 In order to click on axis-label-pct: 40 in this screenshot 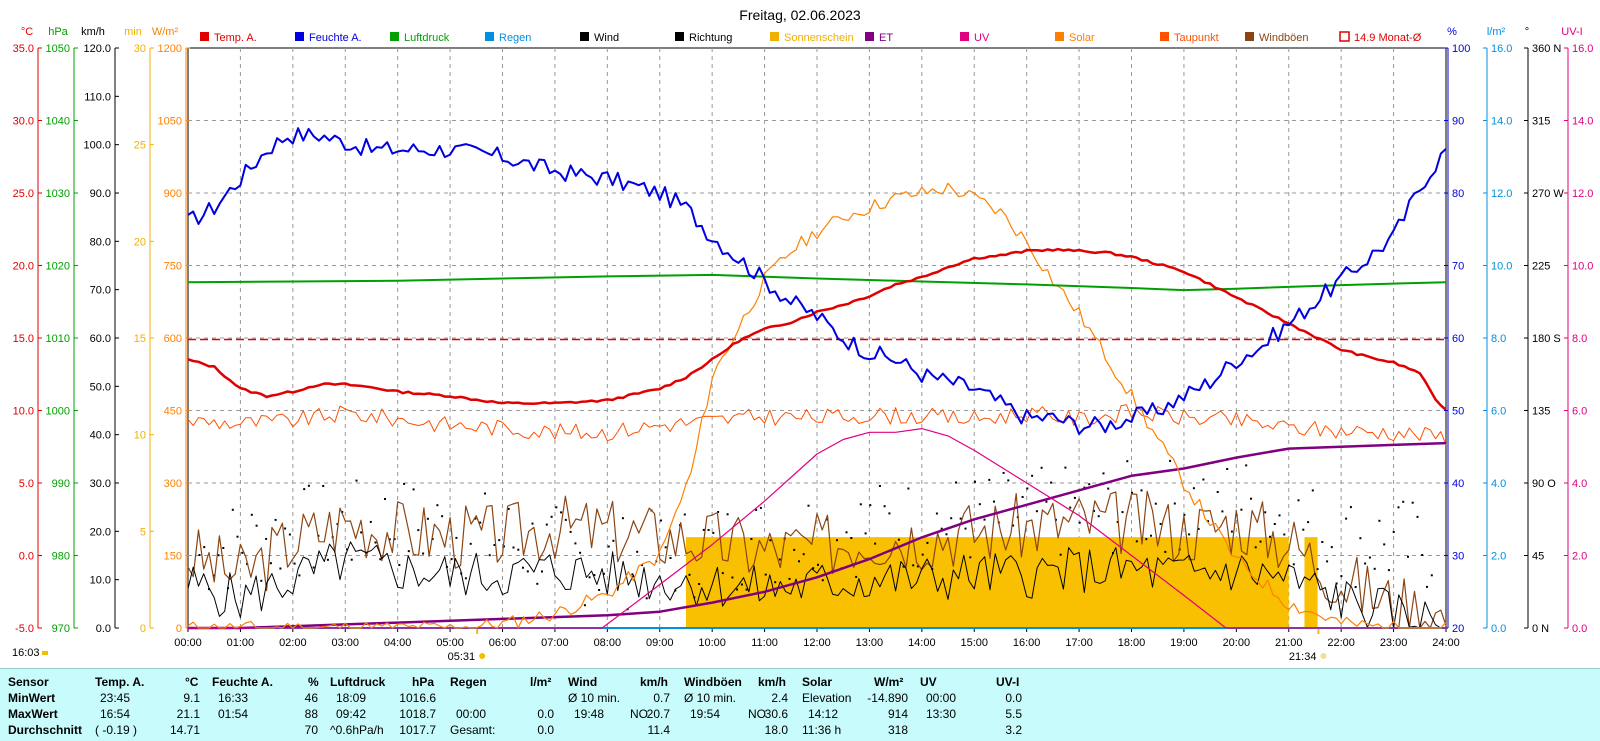, I will do `click(1458, 484)`.